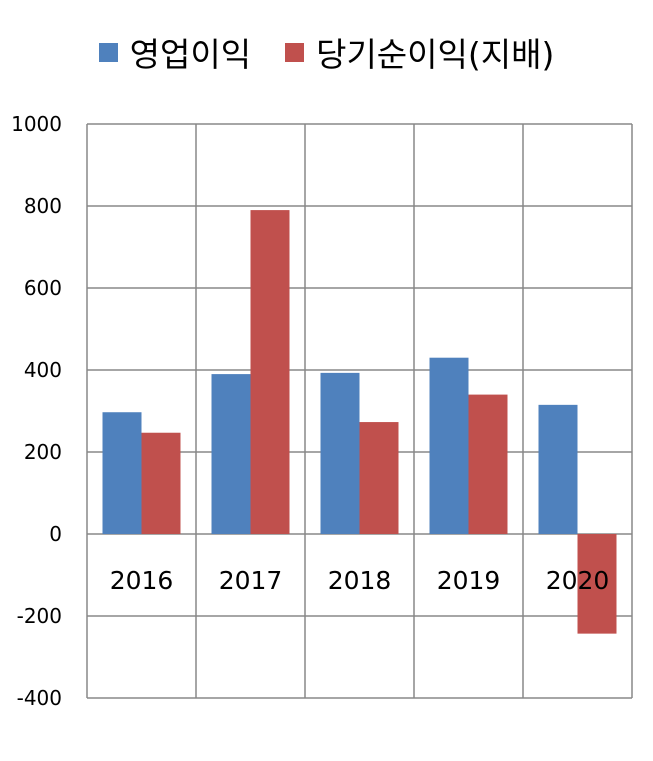  I want to click on x-category-label: 2017, so click(251, 580).